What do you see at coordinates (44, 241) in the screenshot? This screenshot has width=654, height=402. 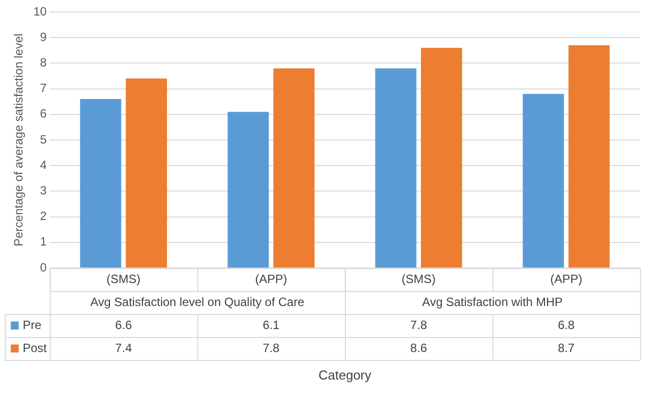 I see `y-tick-label: 1` at bounding box center [44, 241].